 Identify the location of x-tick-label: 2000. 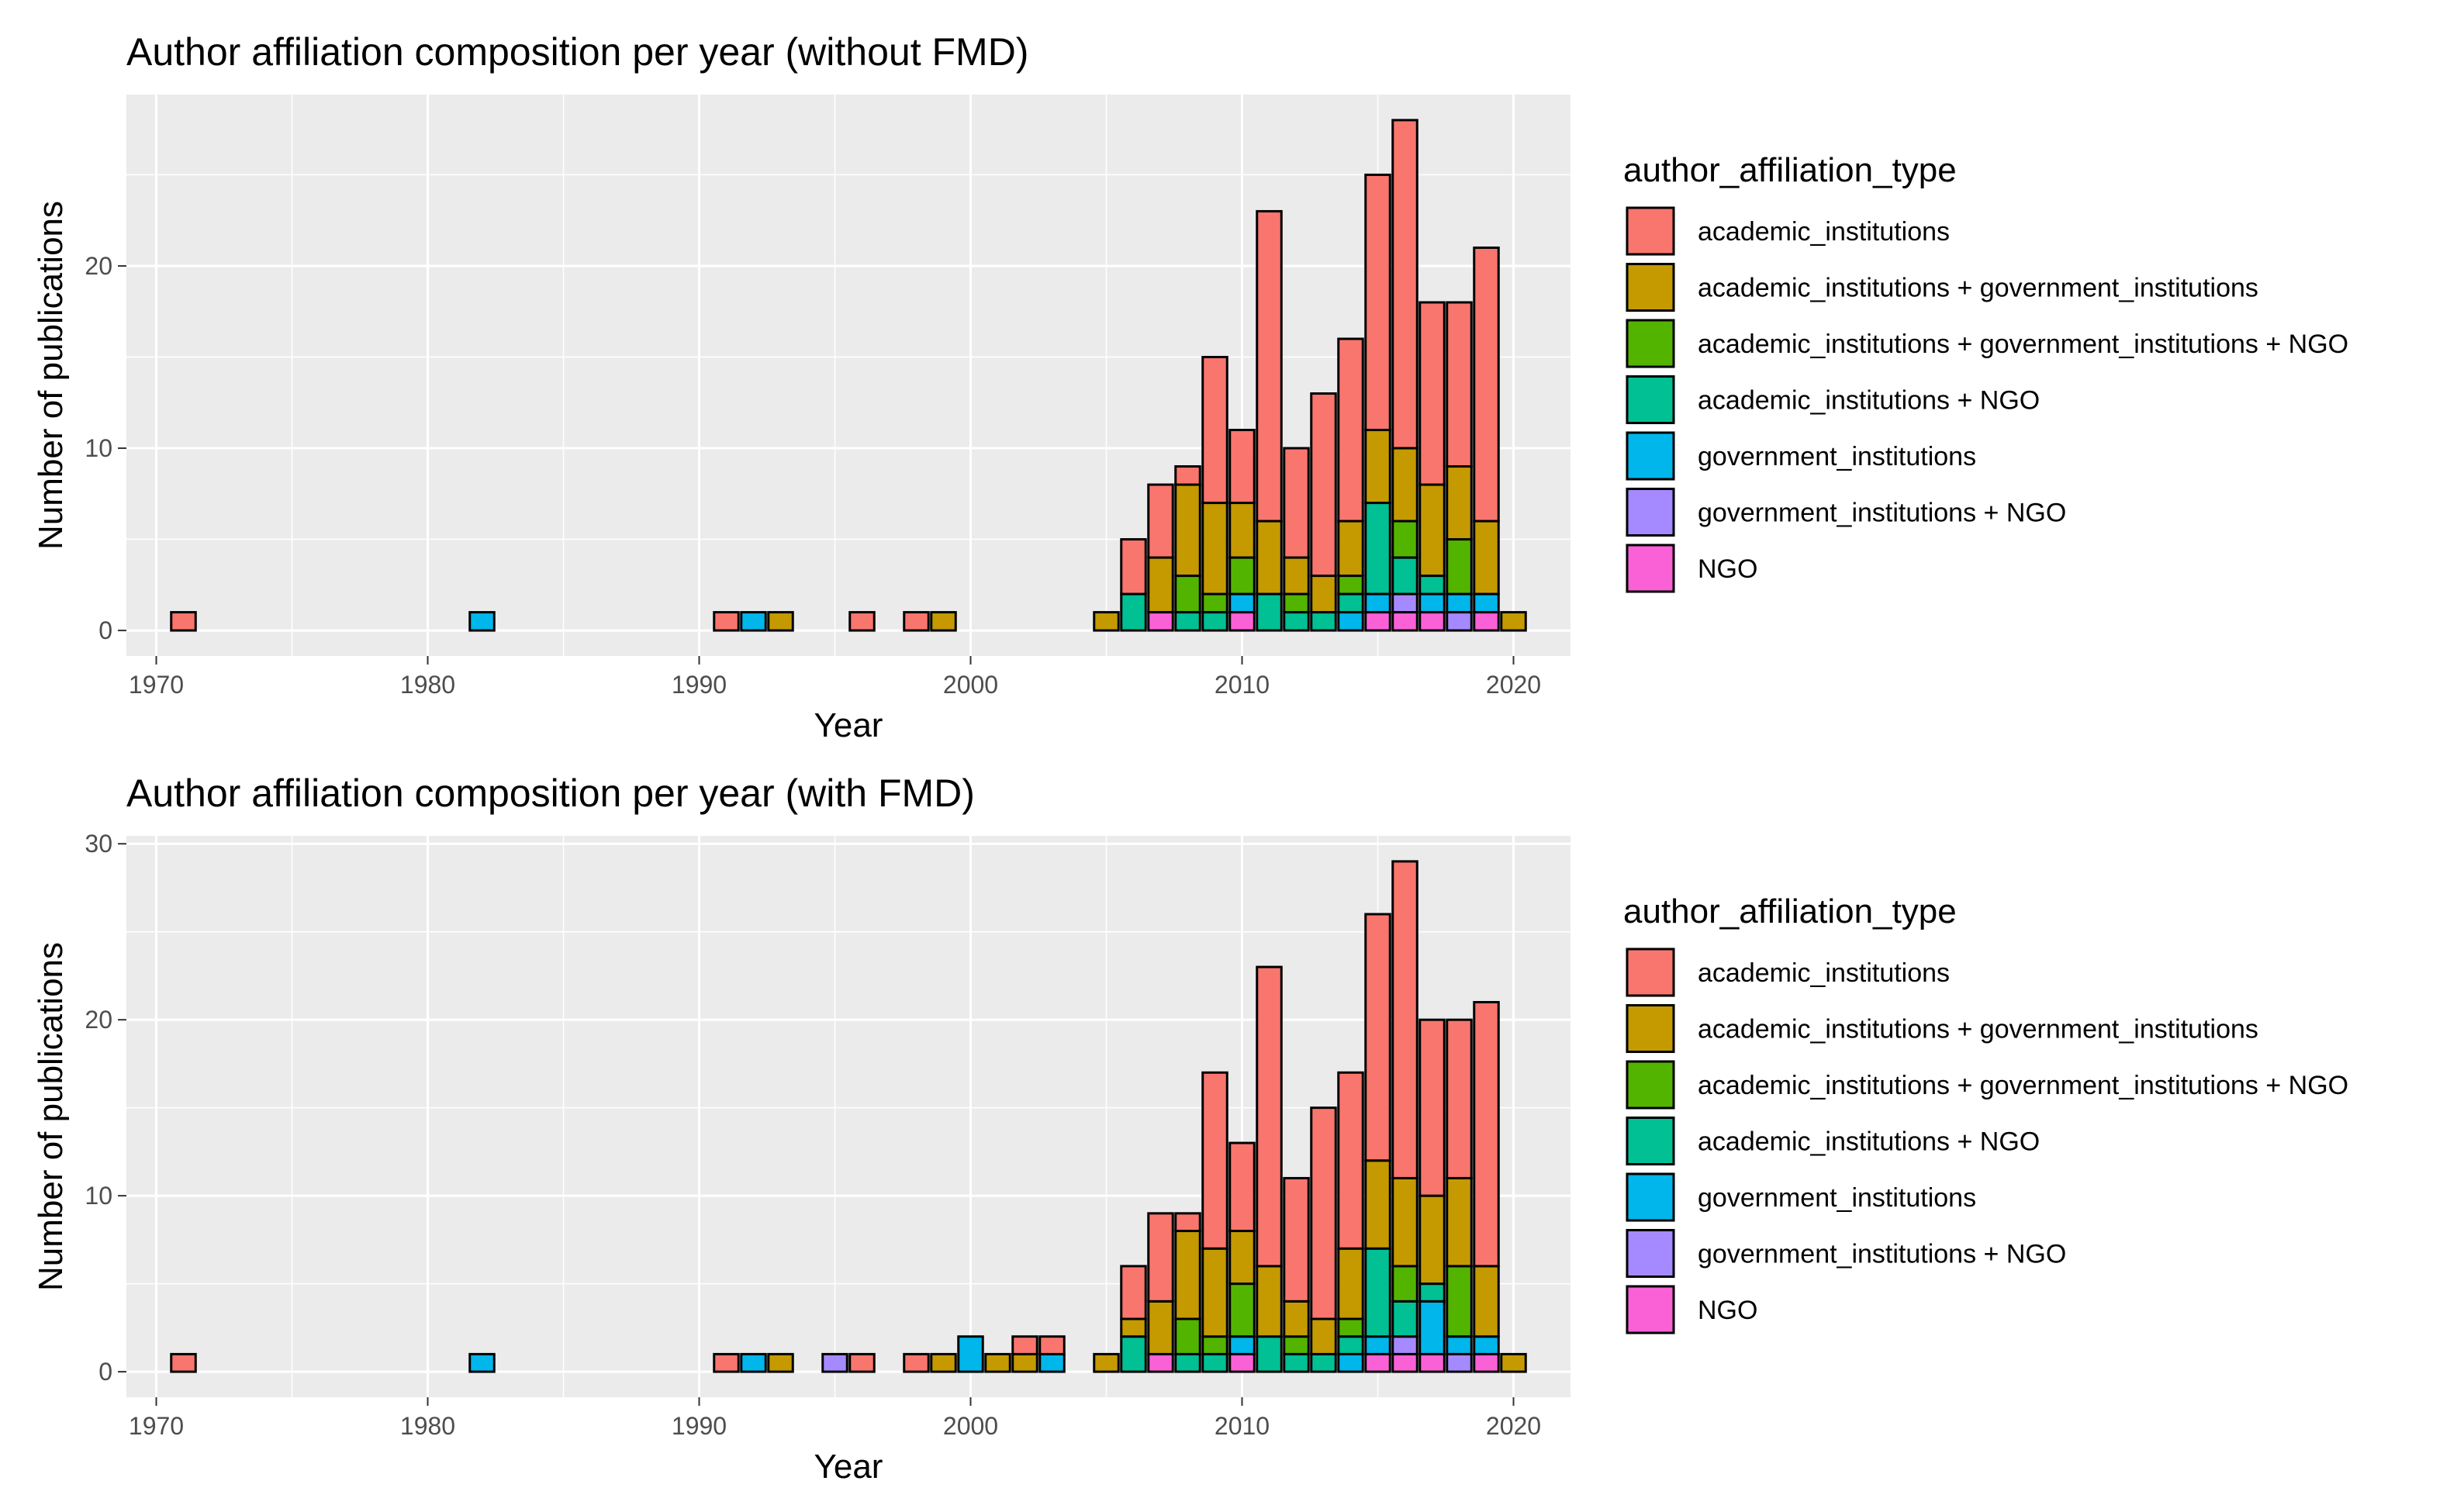
(970, 685).